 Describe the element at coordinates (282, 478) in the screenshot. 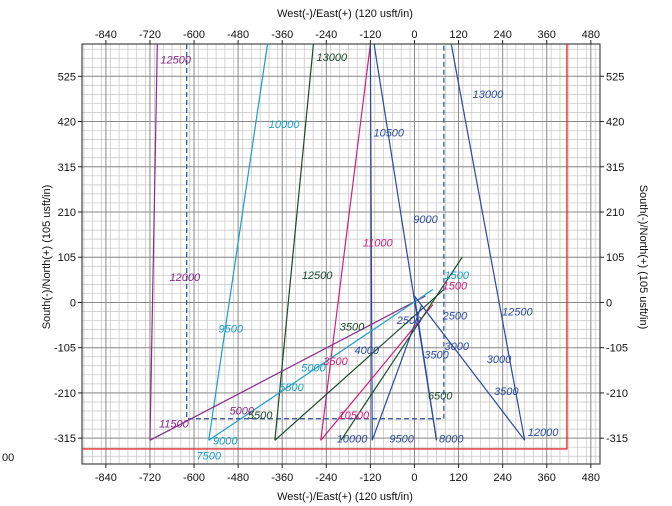

I see `x-tick-label-bottom: -360` at that location.